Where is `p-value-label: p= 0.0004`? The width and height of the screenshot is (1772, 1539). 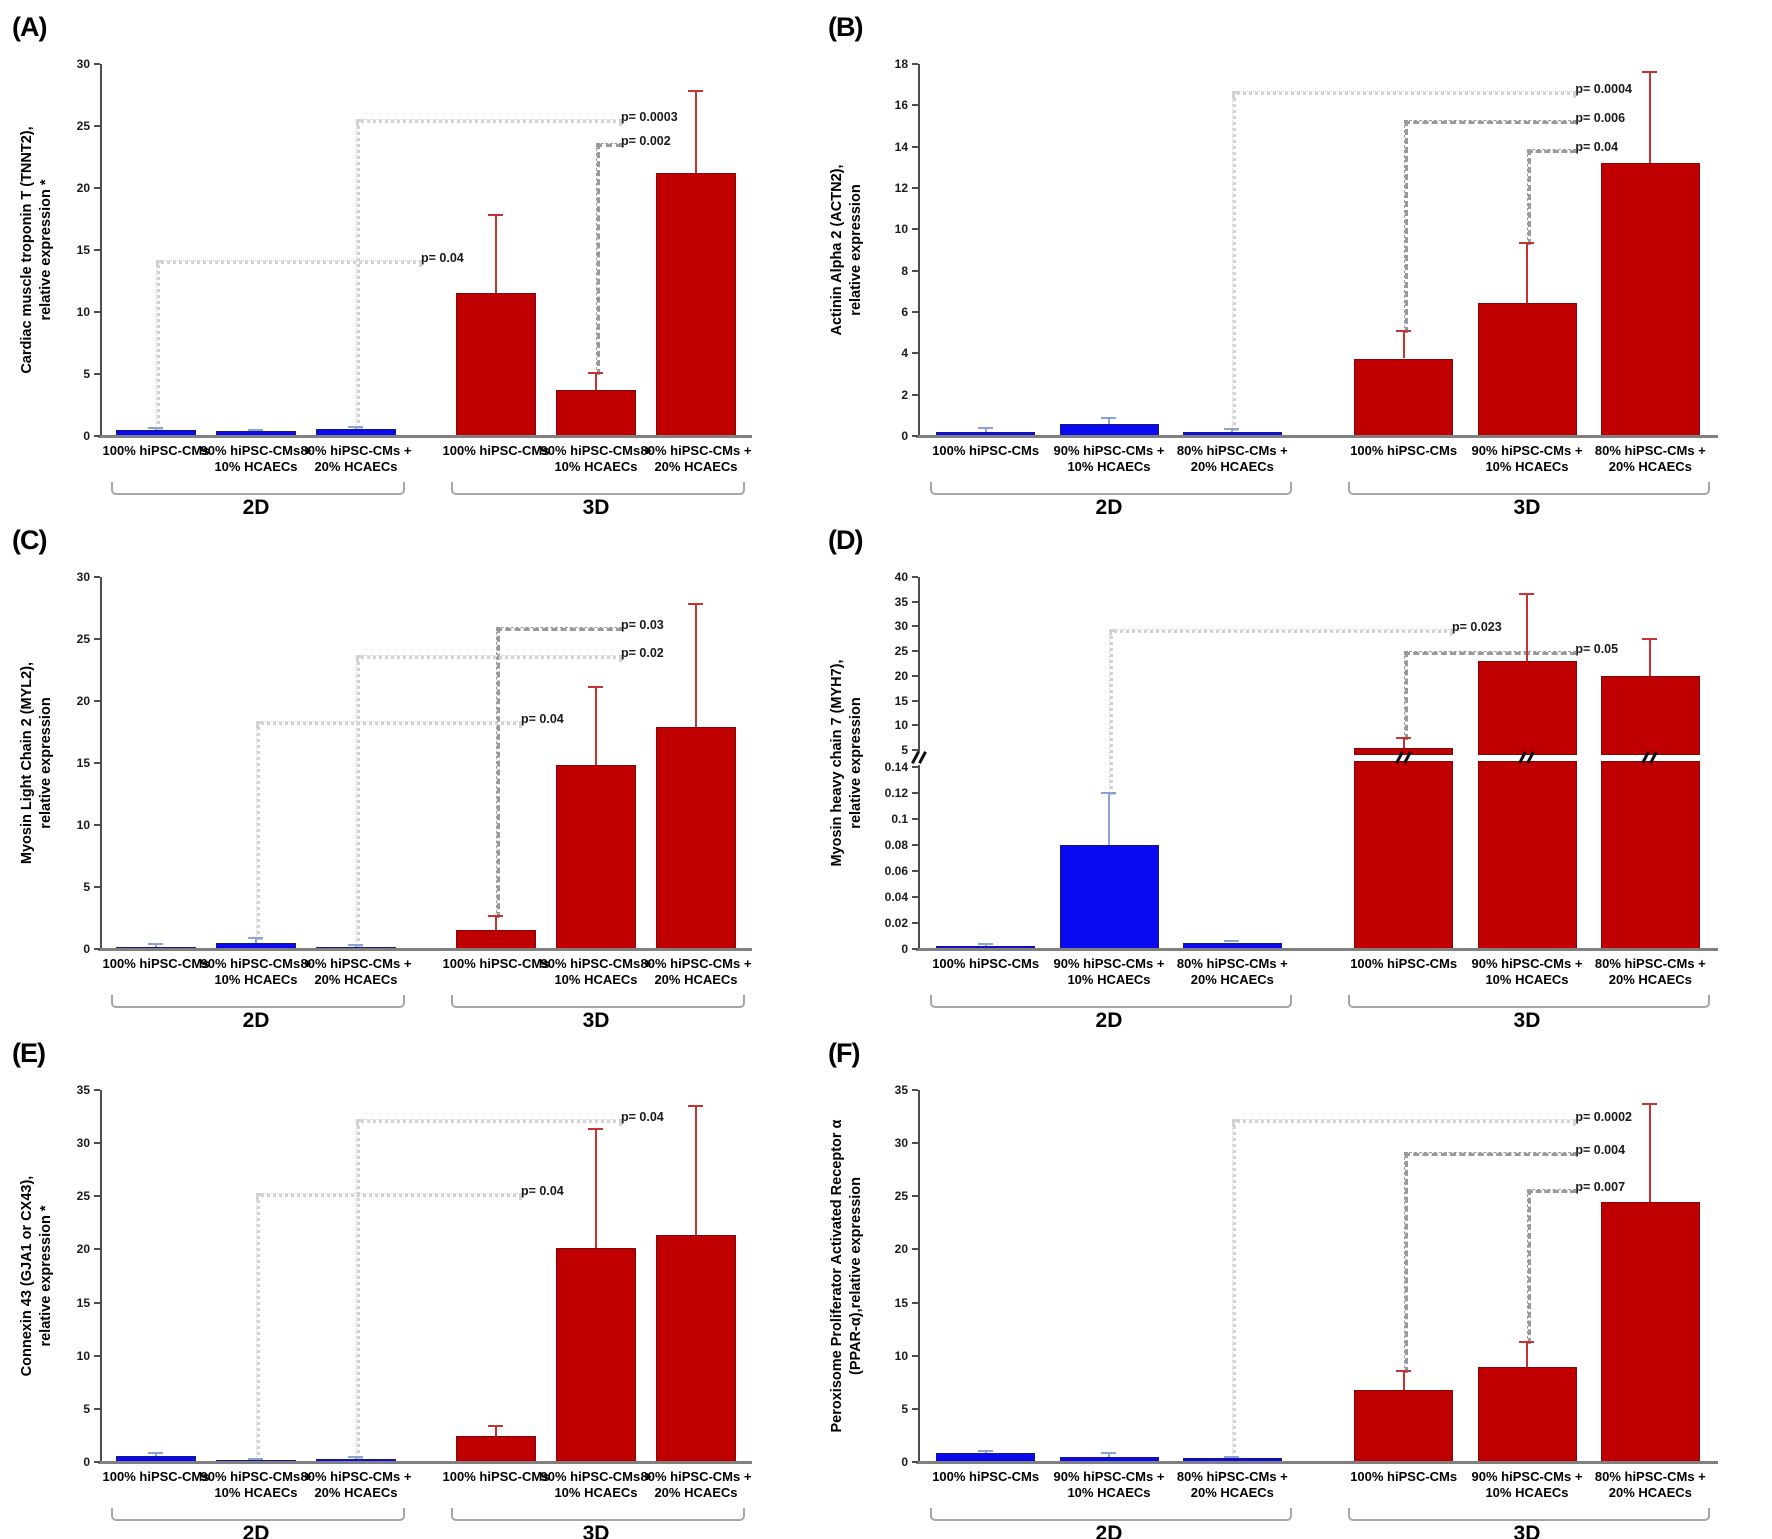
p-value-label: p= 0.0004 is located at coordinates (1603, 88).